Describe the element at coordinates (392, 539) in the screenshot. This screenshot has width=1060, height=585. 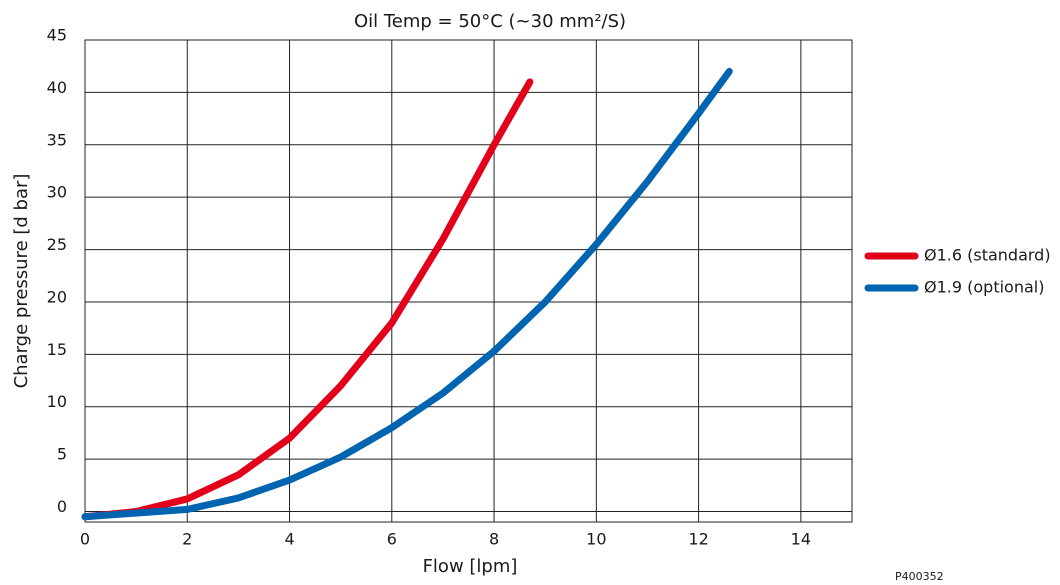
I see `x-tick-label: 6` at that location.